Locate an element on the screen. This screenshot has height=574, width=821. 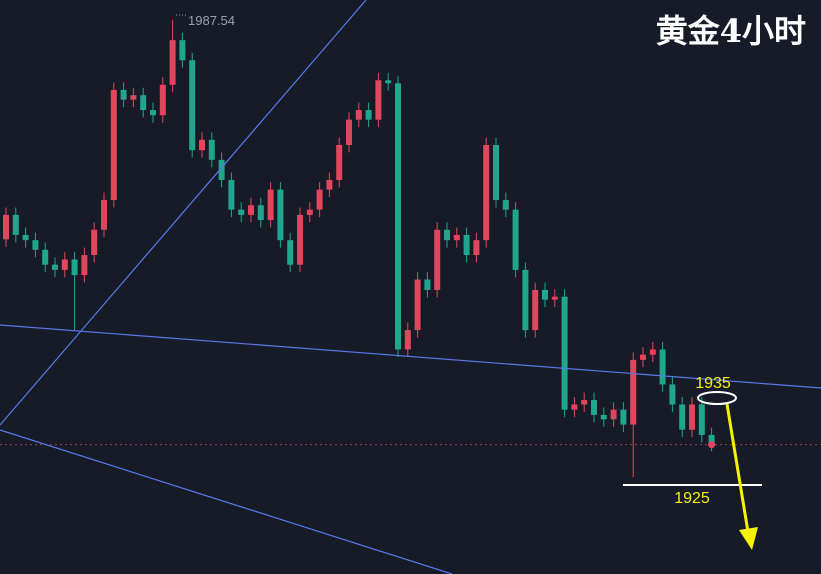
highlight-ellipse is located at coordinates (717, 398).